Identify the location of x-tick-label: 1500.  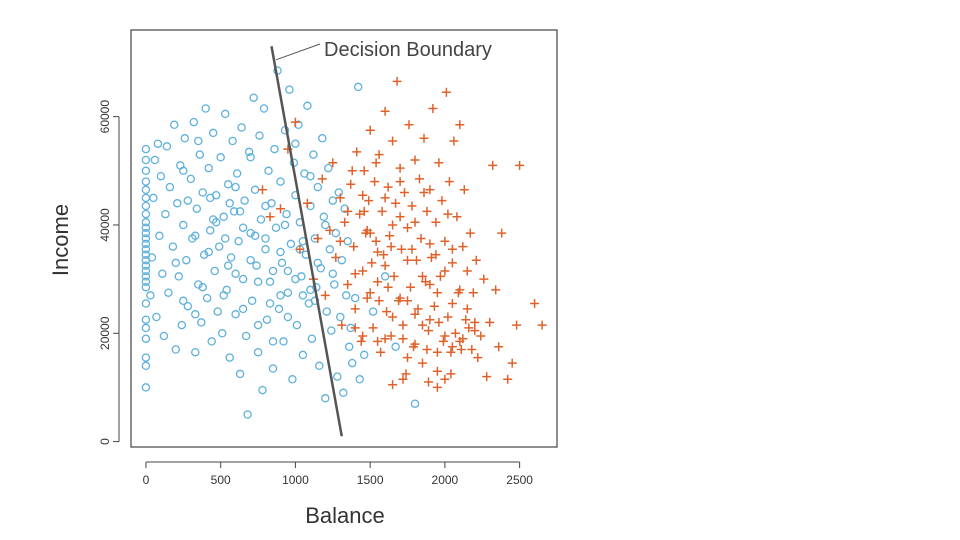
(370, 480).